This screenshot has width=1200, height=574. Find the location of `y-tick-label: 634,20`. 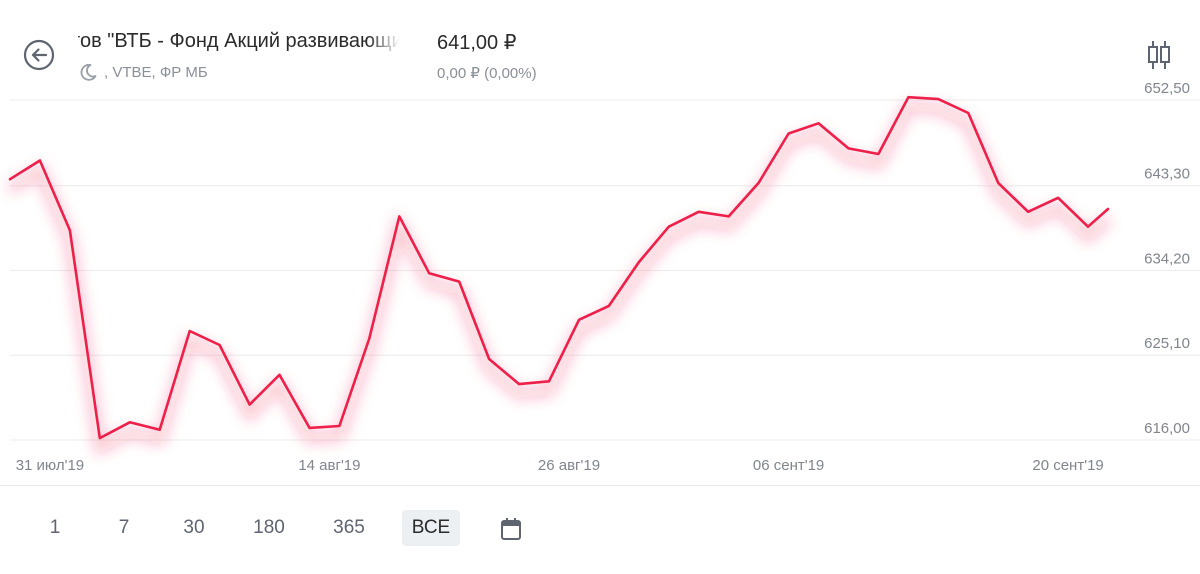

y-tick-label: 634,20 is located at coordinates (1167, 258).